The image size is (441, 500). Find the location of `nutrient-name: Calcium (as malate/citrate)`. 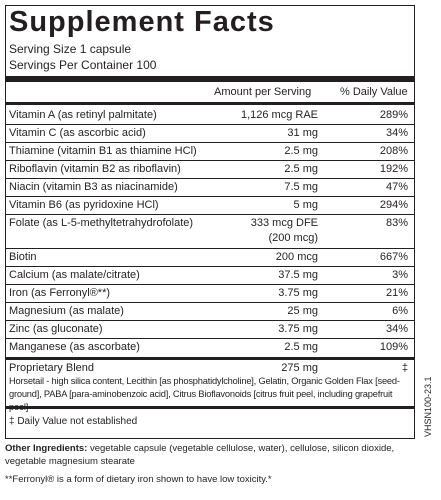

nutrient-name: Calcium (as malate/citrate) is located at coordinates (74, 275).